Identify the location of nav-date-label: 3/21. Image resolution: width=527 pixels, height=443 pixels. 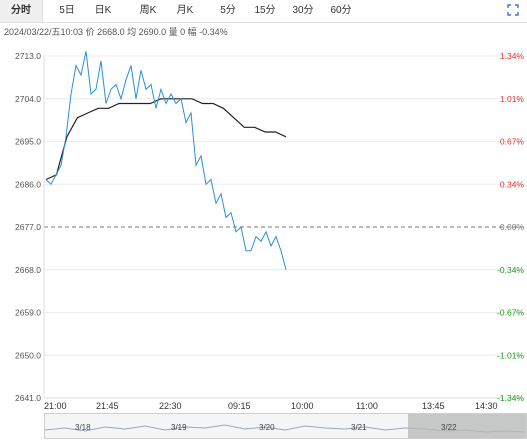
(359, 427).